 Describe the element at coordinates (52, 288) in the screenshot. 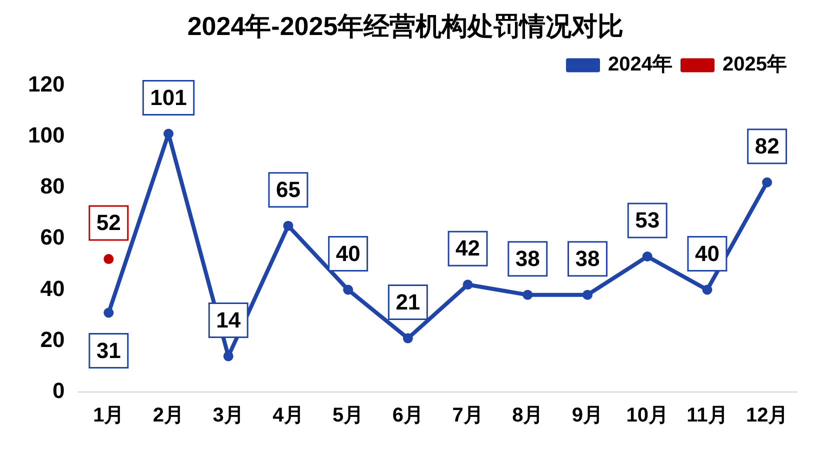

I see `y-tick-label: 40` at that location.